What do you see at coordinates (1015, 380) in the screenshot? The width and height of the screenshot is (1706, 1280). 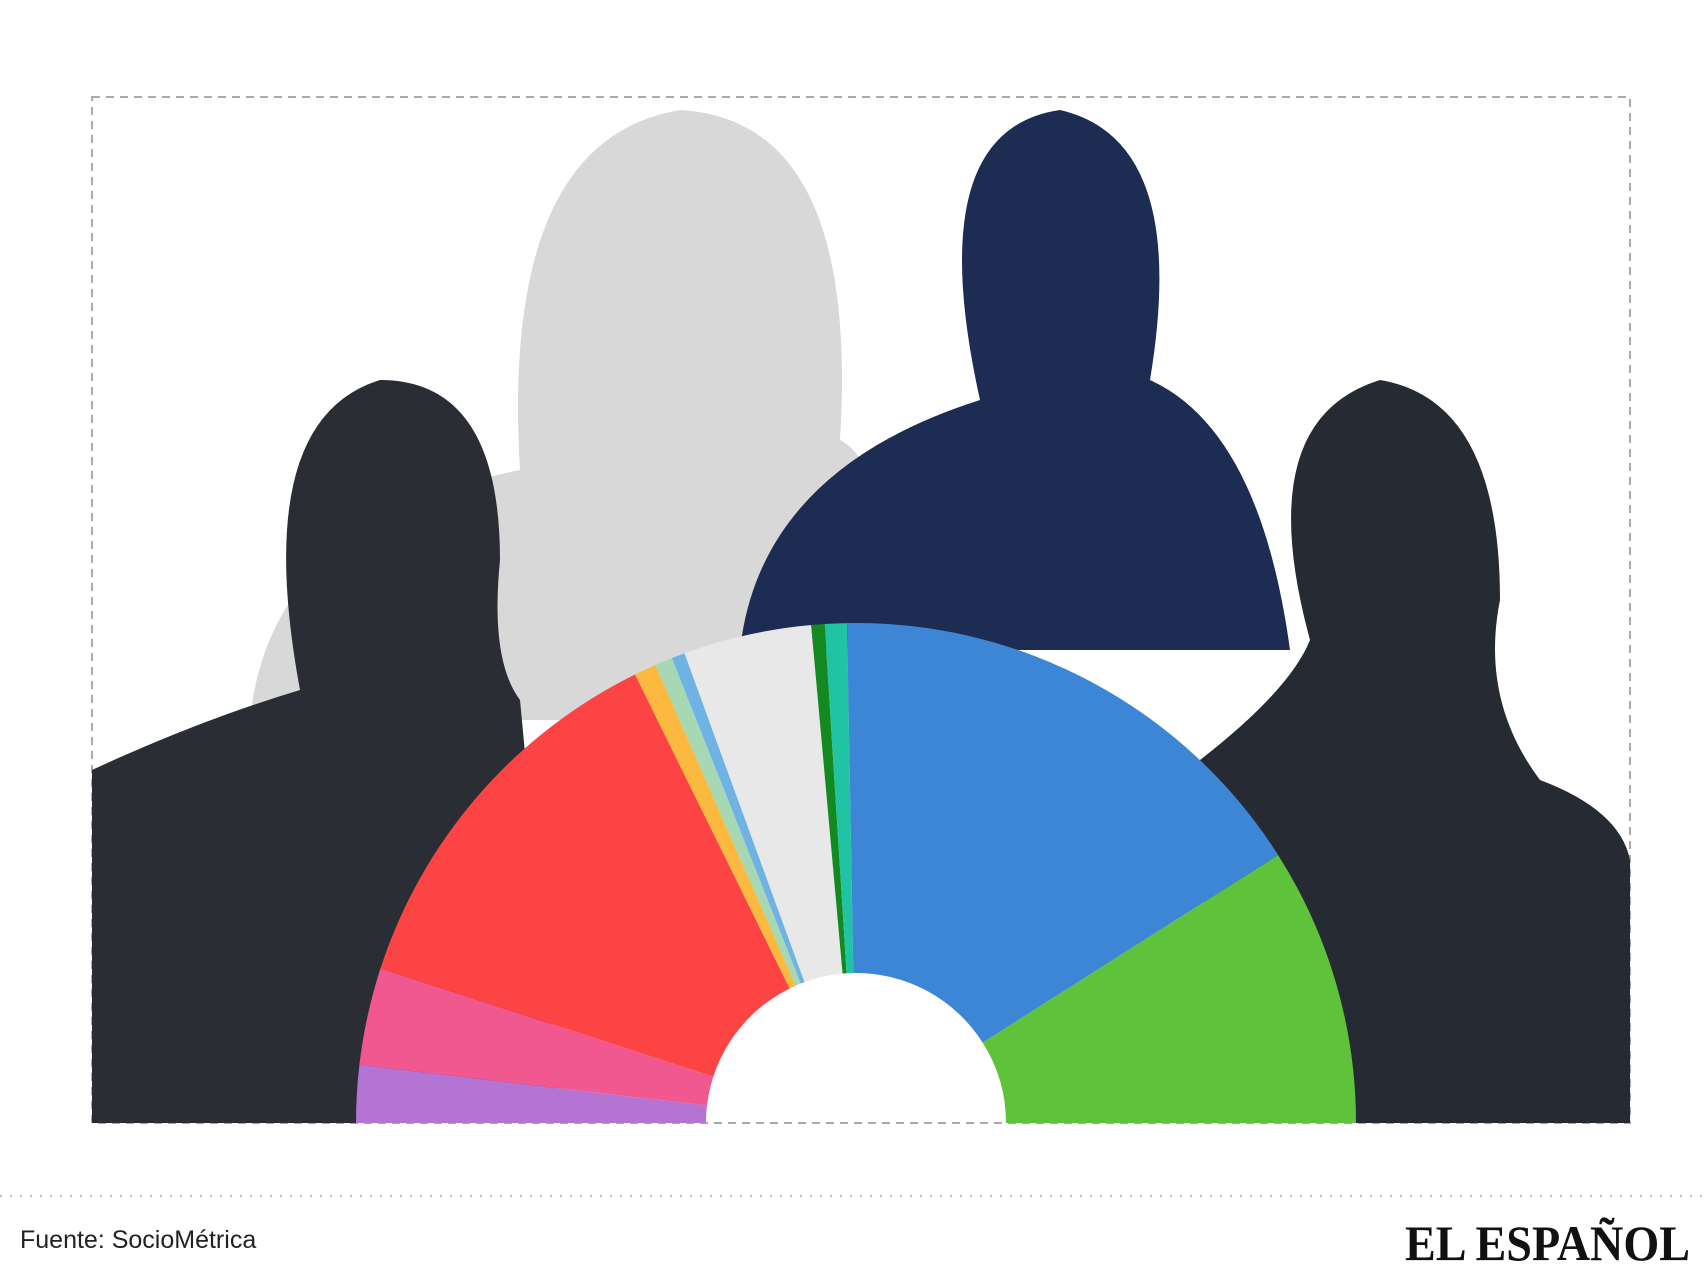 I see `photo-silhouette` at bounding box center [1015, 380].